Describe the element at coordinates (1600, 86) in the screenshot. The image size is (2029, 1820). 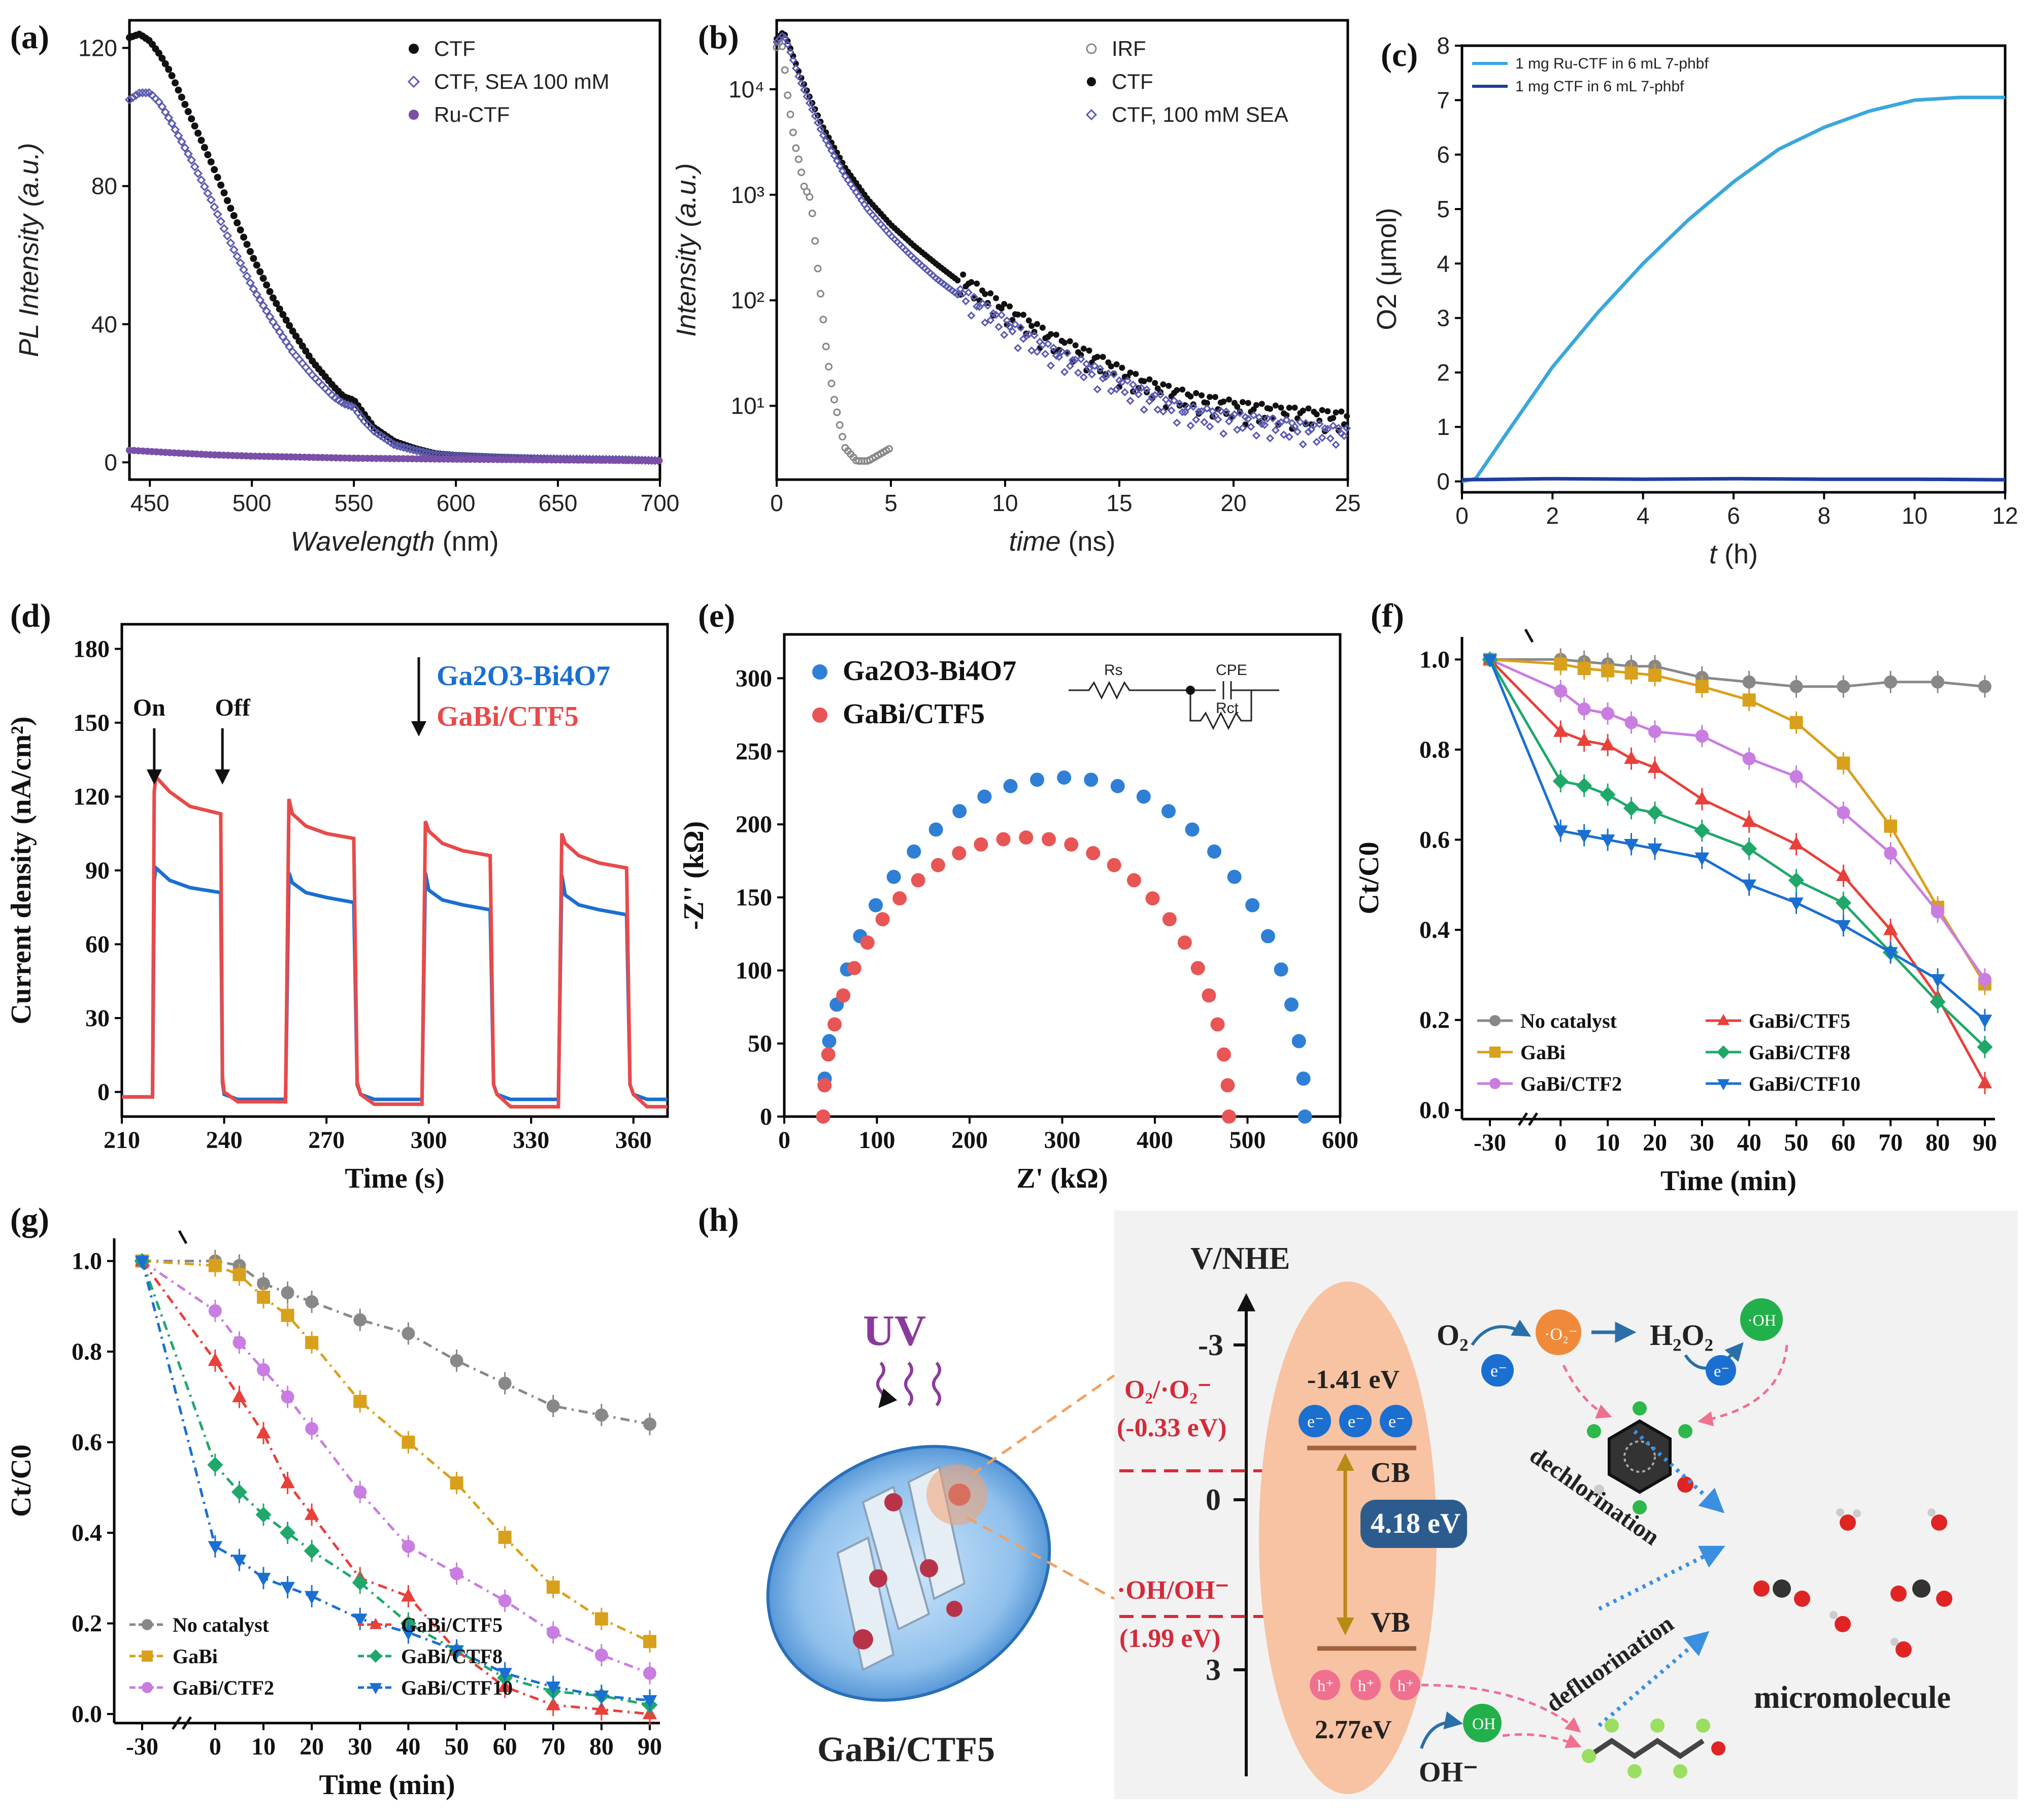
I see `legend-label: 1 mg CTF in 6 mL 7-phbf` at that location.